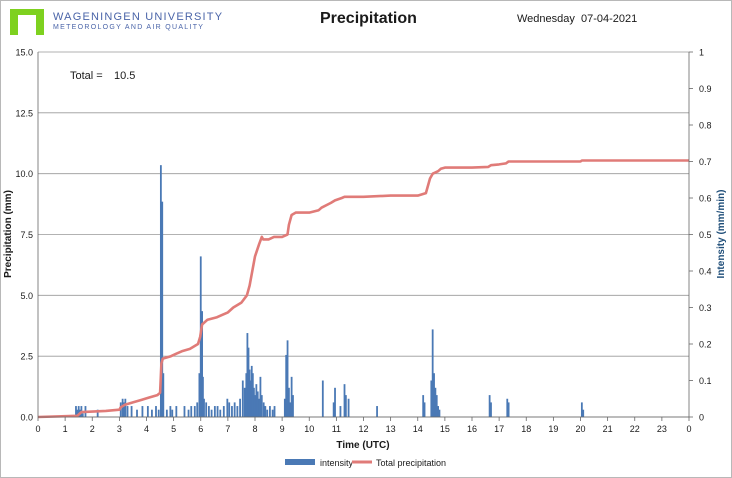  What do you see at coordinates (705, 126) in the screenshot?
I see `y2-tick-label: 0.8` at bounding box center [705, 126].